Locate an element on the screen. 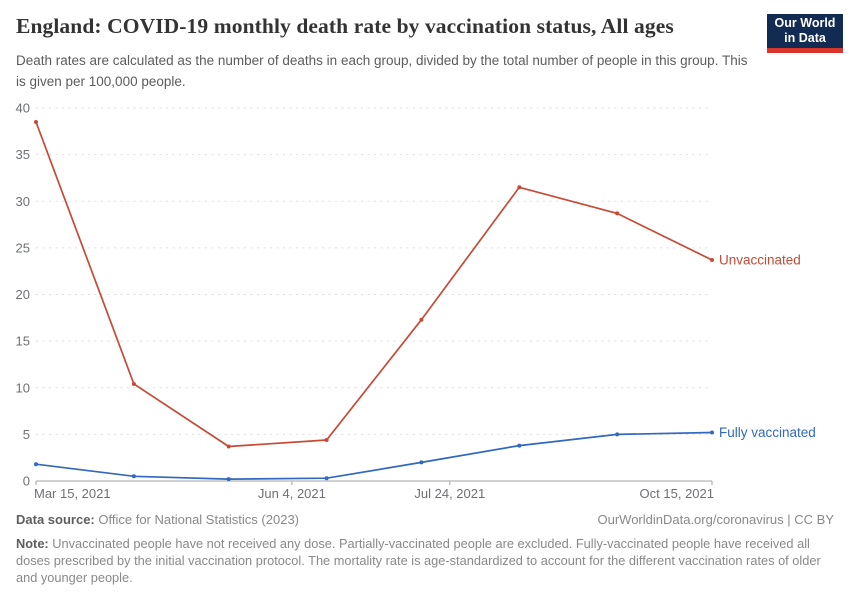 This screenshot has height=600, width=850. owid-logo: Our World in Data is located at coordinates (805, 33).